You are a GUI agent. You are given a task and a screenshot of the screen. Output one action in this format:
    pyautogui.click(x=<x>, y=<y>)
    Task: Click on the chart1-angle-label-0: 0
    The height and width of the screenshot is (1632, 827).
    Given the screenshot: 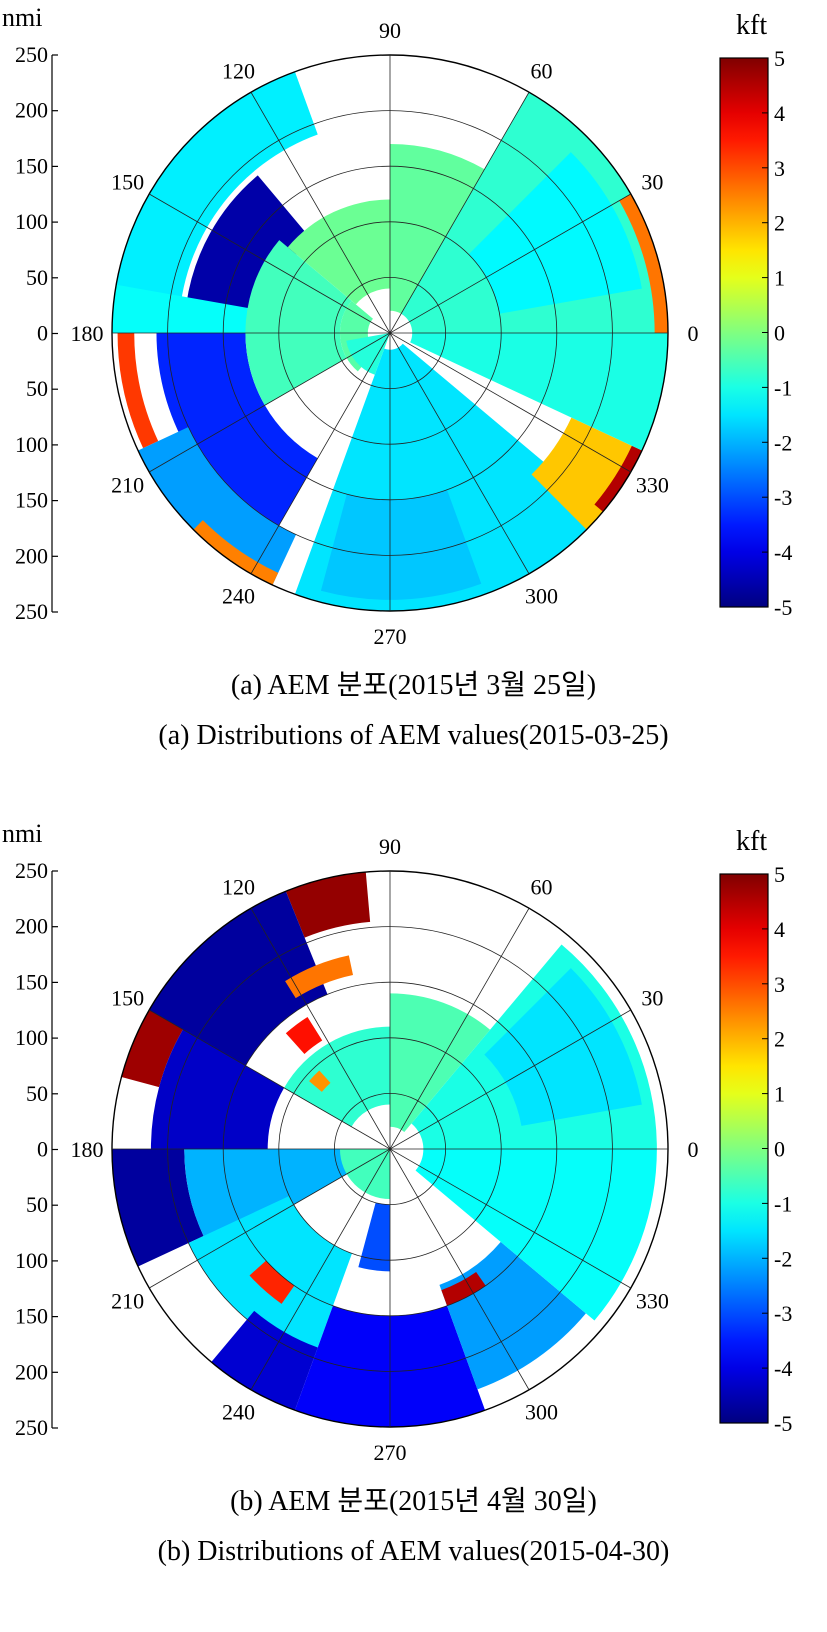 What is the action you would take?
    pyautogui.click(x=693, y=1149)
    